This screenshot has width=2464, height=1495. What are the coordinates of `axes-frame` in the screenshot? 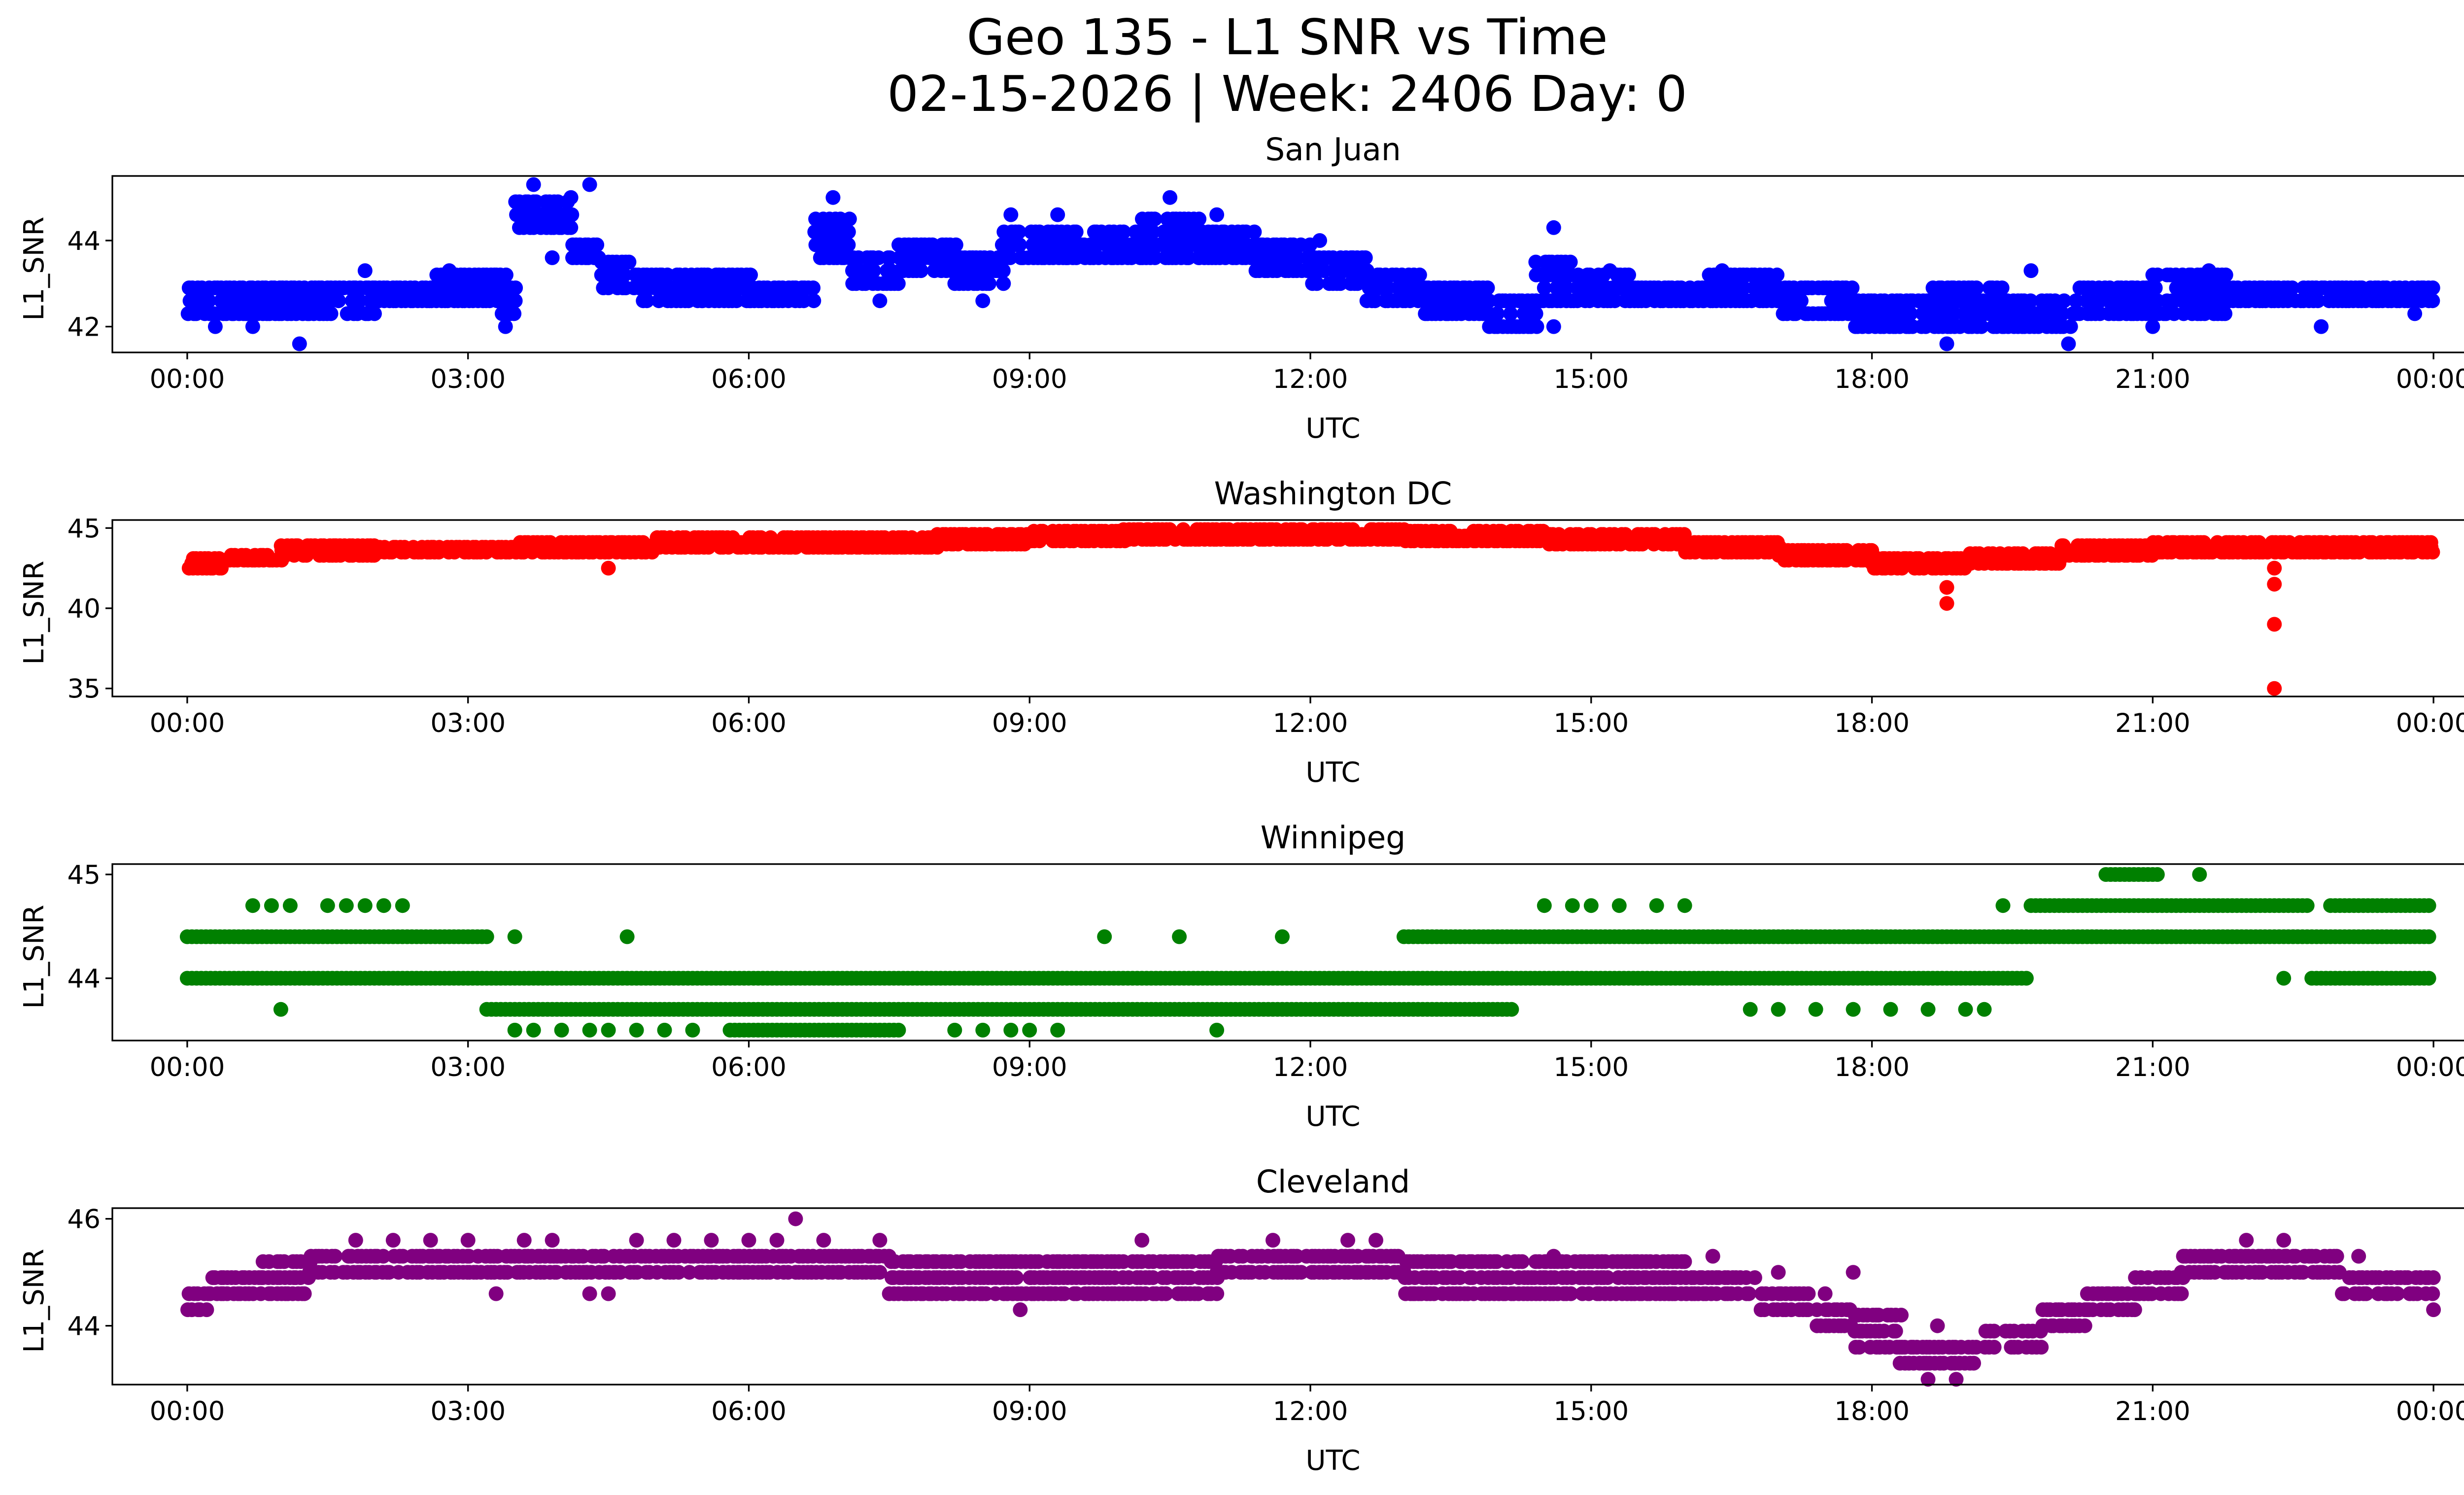 It's located at (1287, 264).